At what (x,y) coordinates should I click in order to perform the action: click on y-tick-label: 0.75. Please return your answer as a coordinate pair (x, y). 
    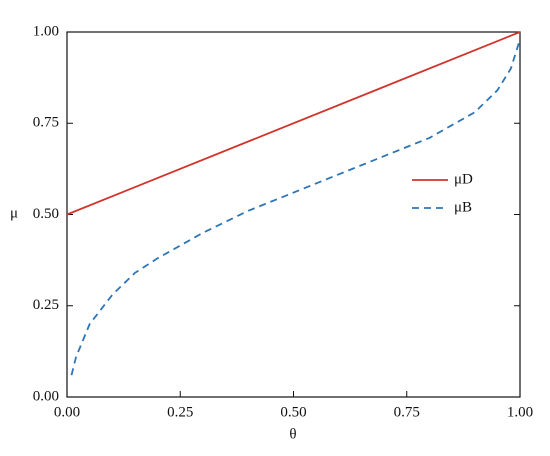
    Looking at the image, I should click on (46, 123).